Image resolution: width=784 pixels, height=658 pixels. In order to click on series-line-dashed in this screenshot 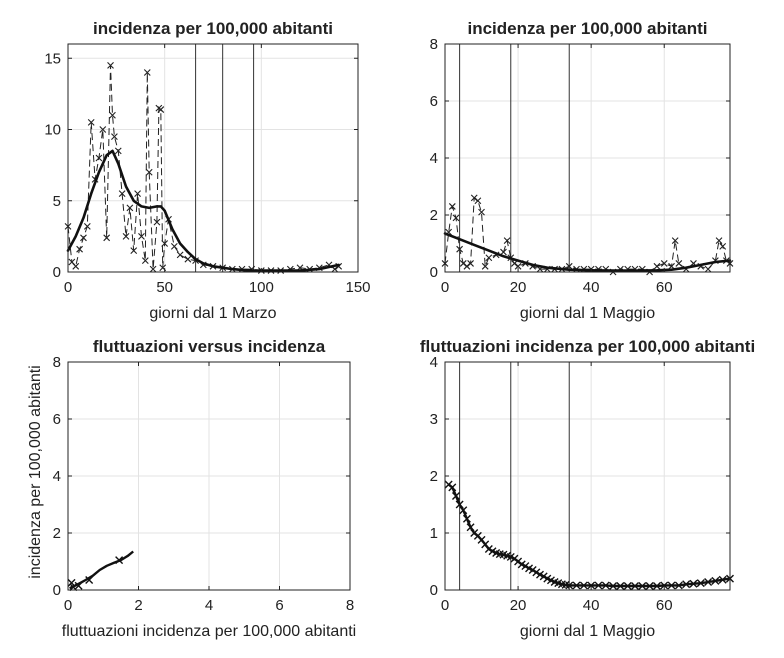, I will do `click(587, 234)`.